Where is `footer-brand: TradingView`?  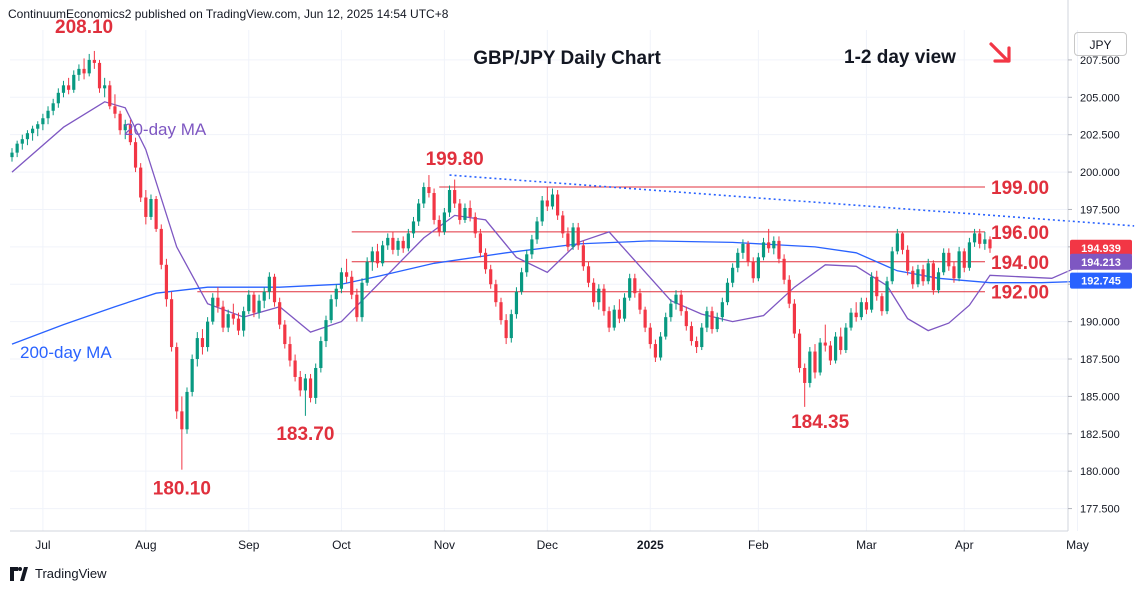
footer-brand: TradingView is located at coordinates (57, 573).